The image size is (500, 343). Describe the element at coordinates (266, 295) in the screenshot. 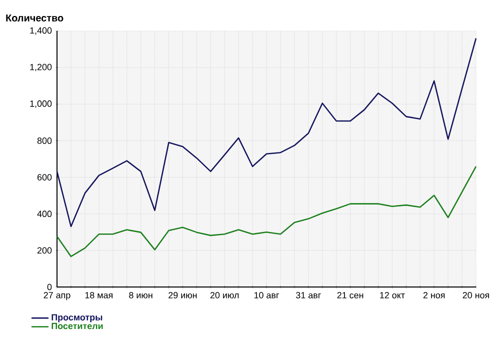

I see `x-tick-label: 10 авг` at that location.